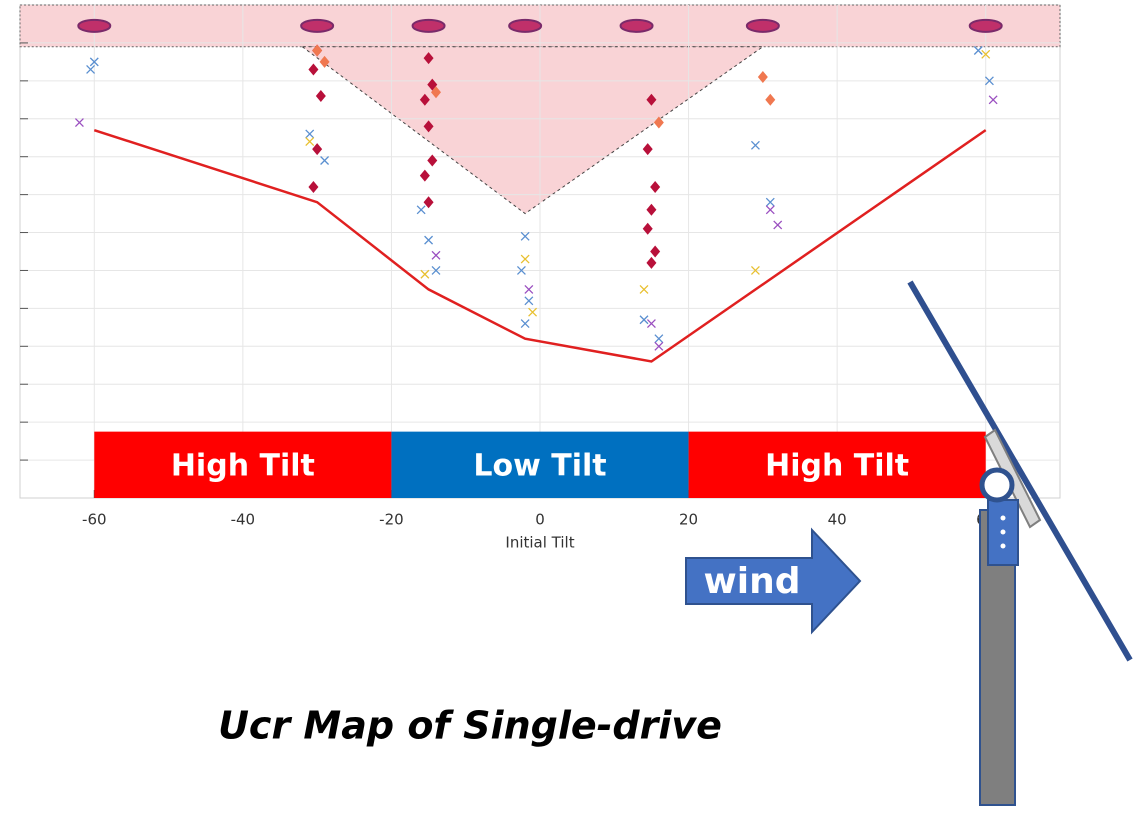 This screenshot has height=813, width=1140. I want to click on x-tick-label: -20, so click(391, 520).